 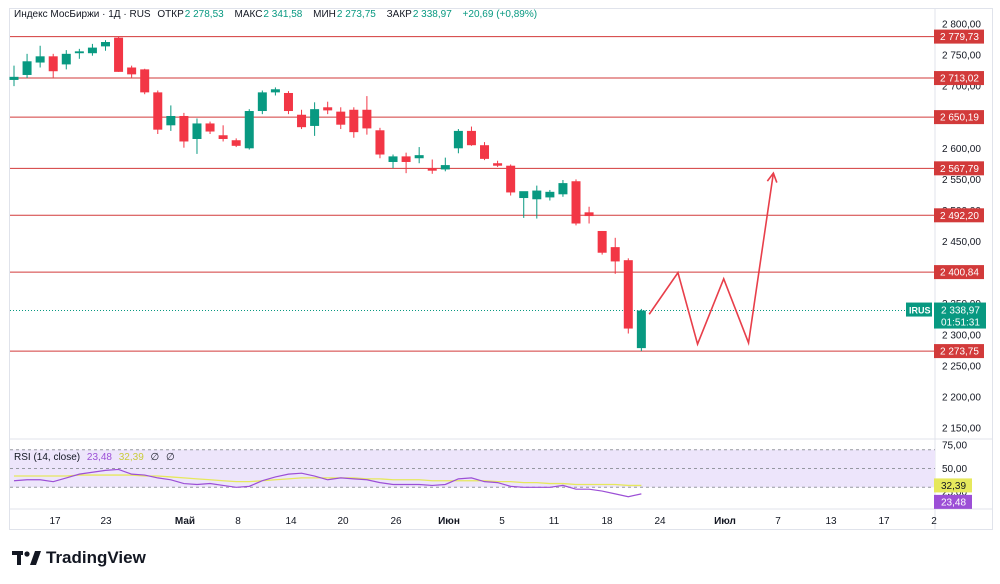 What do you see at coordinates (432, 14) in the screenshot?
I see `close-value: 2 338,97` at bounding box center [432, 14].